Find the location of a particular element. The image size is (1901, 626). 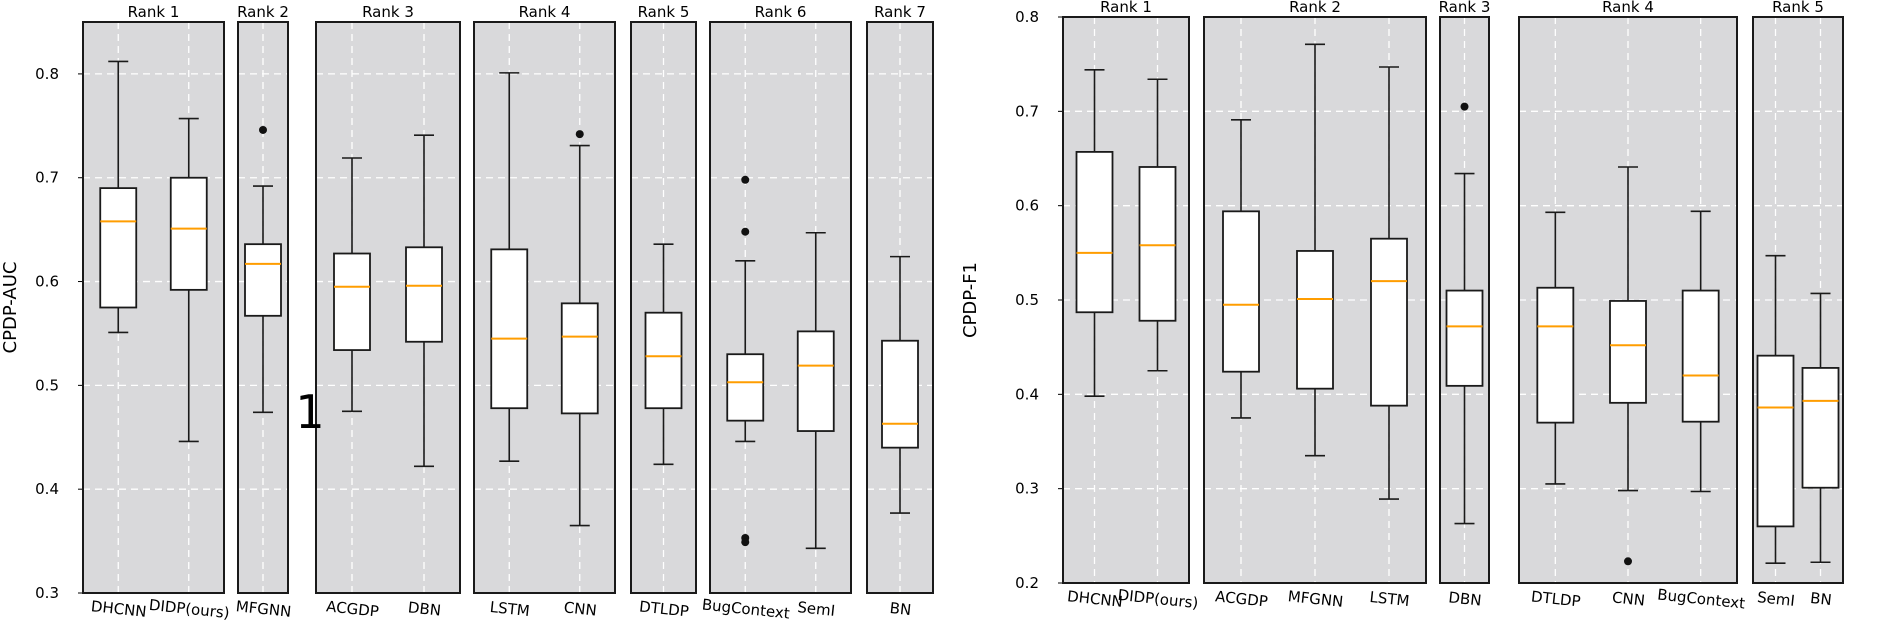

x-tick-label: CNN is located at coordinates (1628, 598).